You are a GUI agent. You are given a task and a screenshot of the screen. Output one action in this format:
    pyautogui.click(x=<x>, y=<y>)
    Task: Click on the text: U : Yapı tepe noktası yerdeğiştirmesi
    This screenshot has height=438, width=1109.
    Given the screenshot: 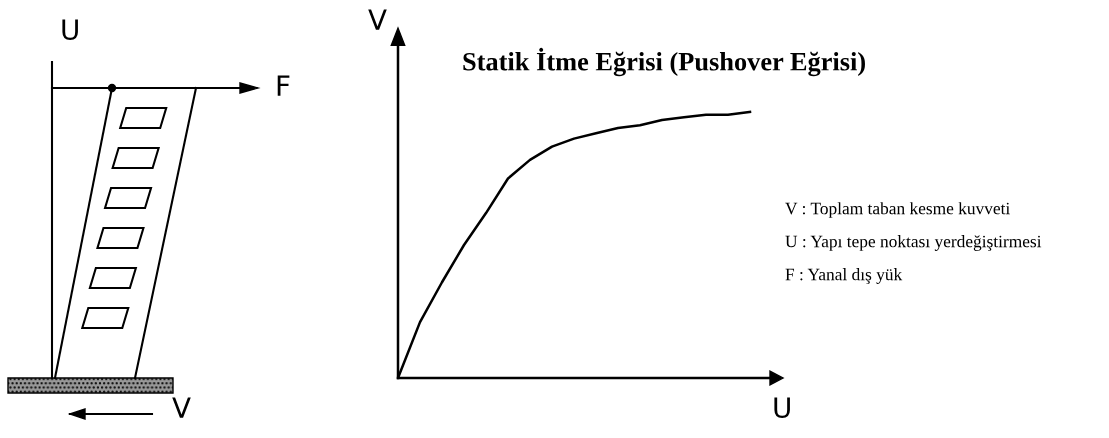 What is the action you would take?
    pyautogui.click(x=913, y=243)
    